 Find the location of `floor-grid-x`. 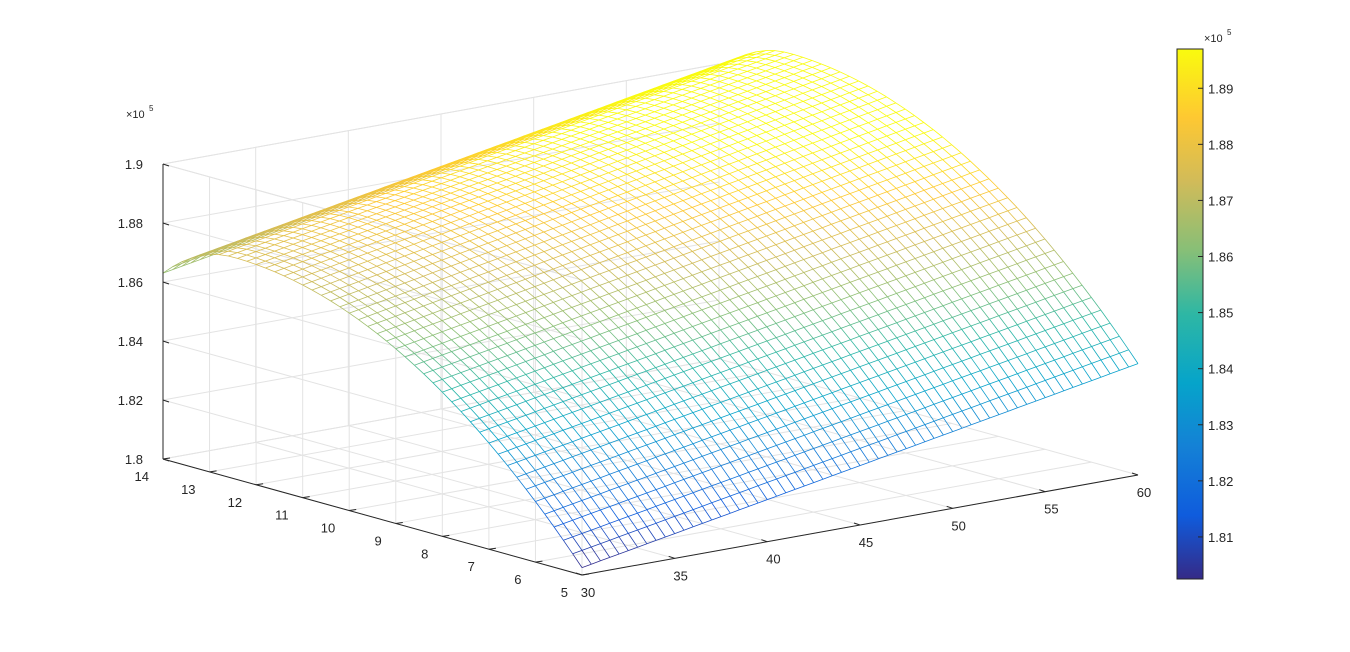

floor-grid-x is located at coordinates (836, 434).